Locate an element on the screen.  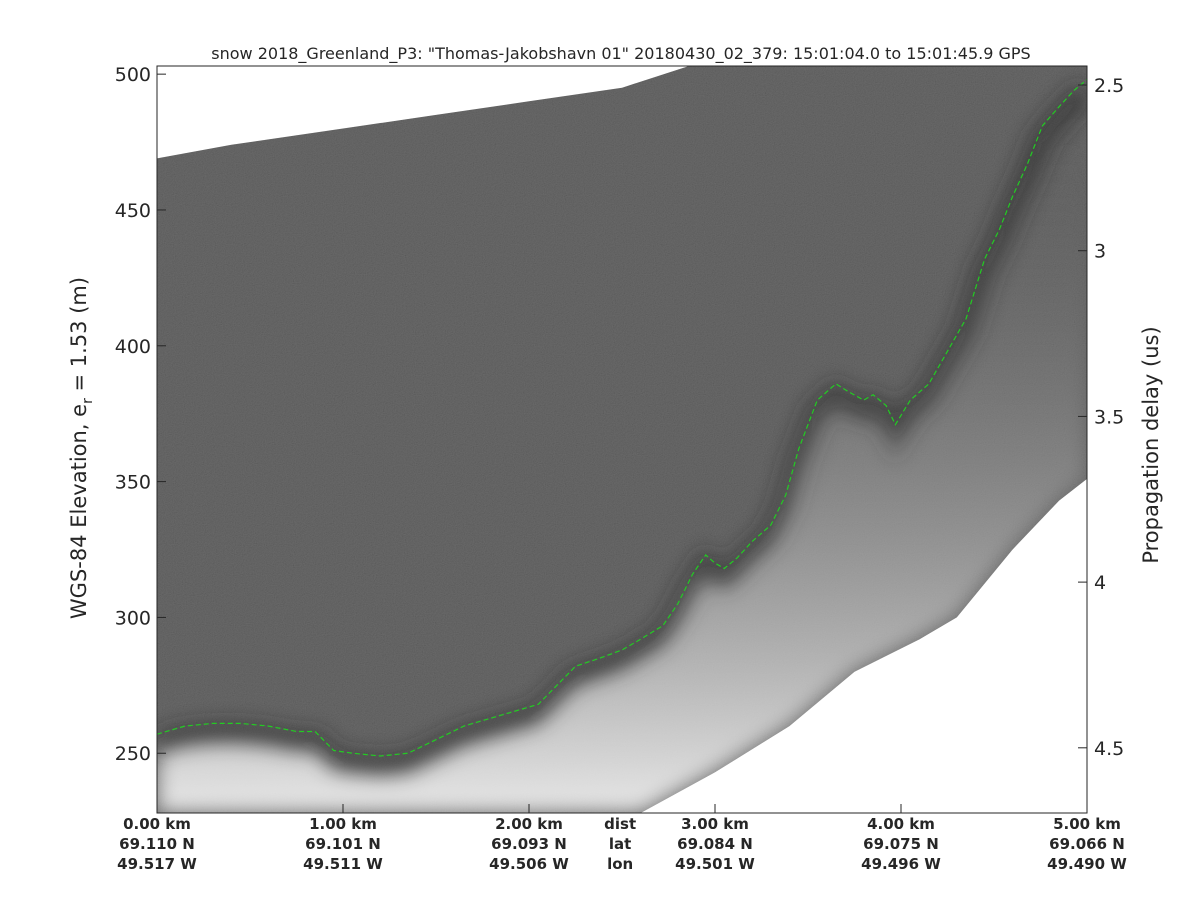
x-dist-label: 3.00 km is located at coordinates (715, 824).